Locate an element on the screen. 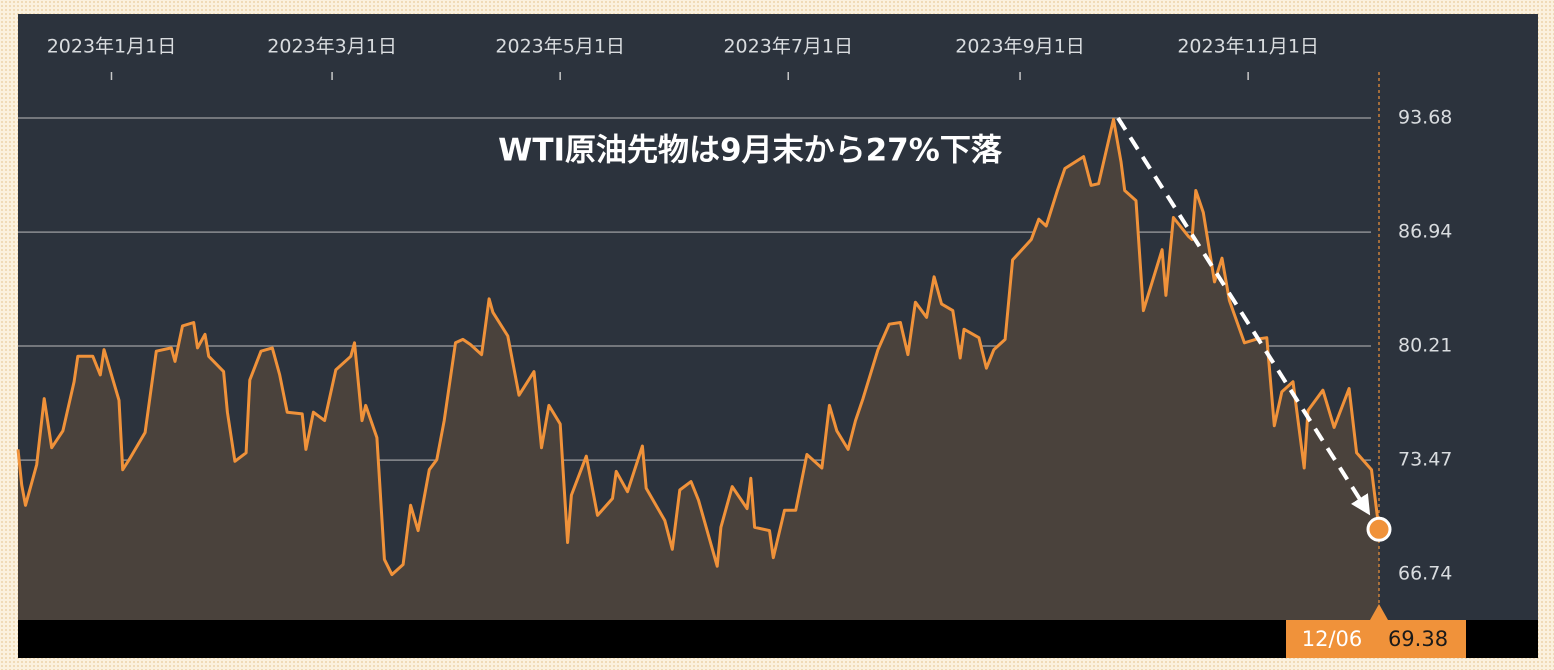  y-tick-label: 93.68 is located at coordinates (1425, 118).